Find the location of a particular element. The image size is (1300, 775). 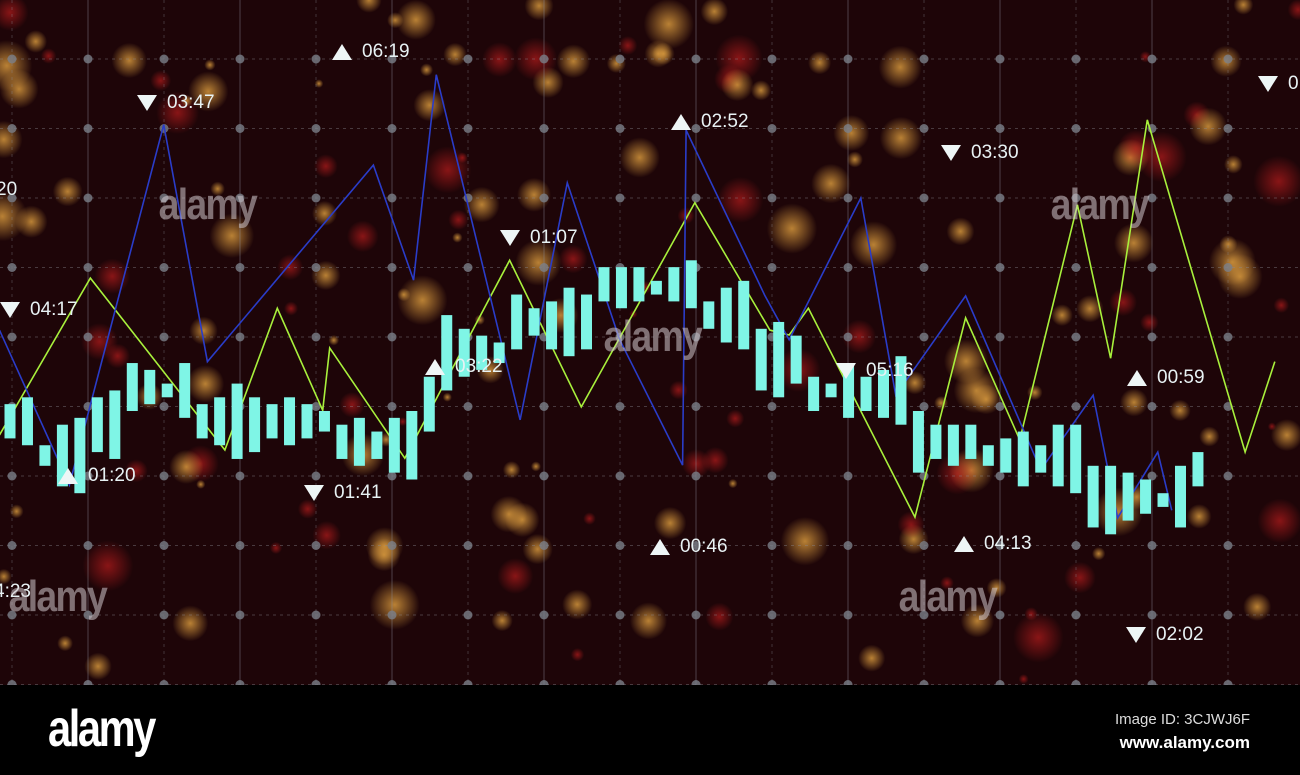

site-url: www.alamy.com is located at coordinates (1184, 742).